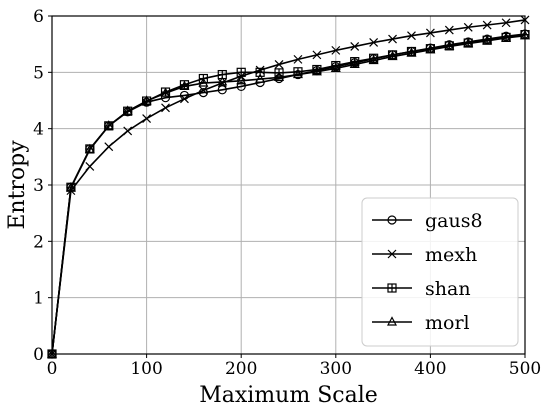 Image resolution: width=550 pixels, height=409 pixels. Describe the element at coordinates (38, 242) in the screenshot. I see `y-tick-label: 2` at that location.